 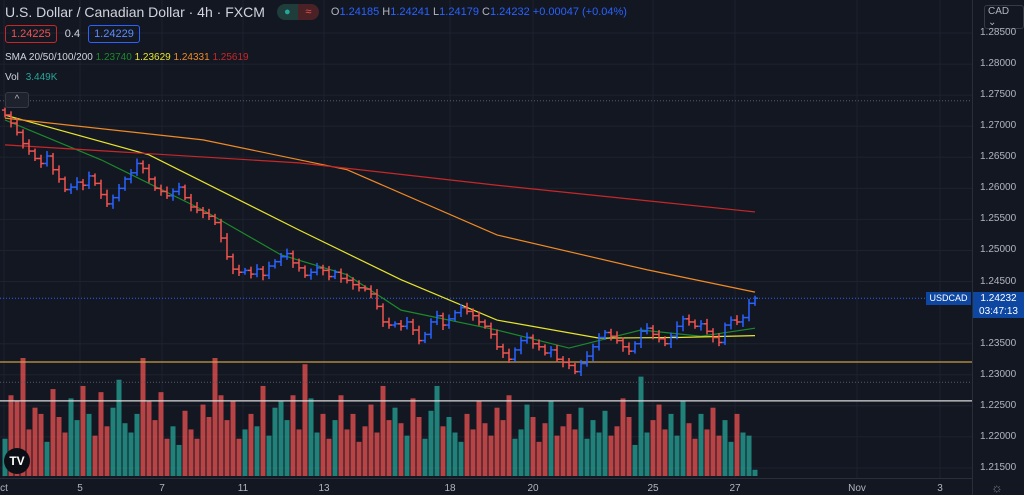 What do you see at coordinates (380, 178) in the screenshot?
I see `sma-line` at bounding box center [380, 178].